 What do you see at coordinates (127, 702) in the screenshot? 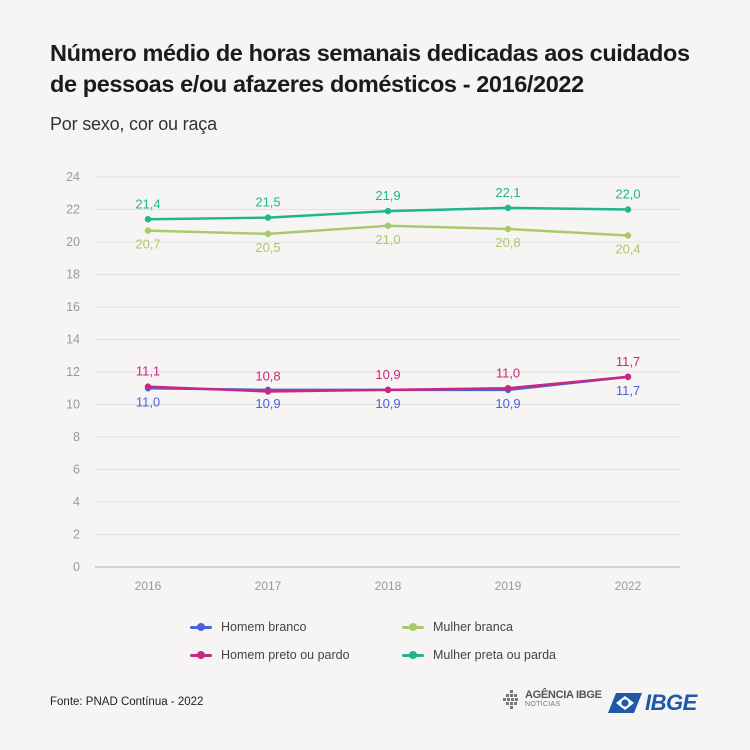
I see `source-note: Fonte: PNAD Contínua - 2022` at bounding box center [127, 702].